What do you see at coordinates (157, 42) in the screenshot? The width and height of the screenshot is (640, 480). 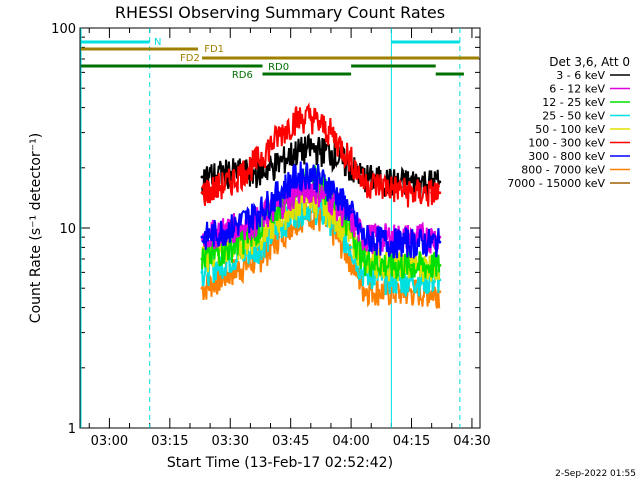 I see `annotation-label-n: N` at bounding box center [157, 42].